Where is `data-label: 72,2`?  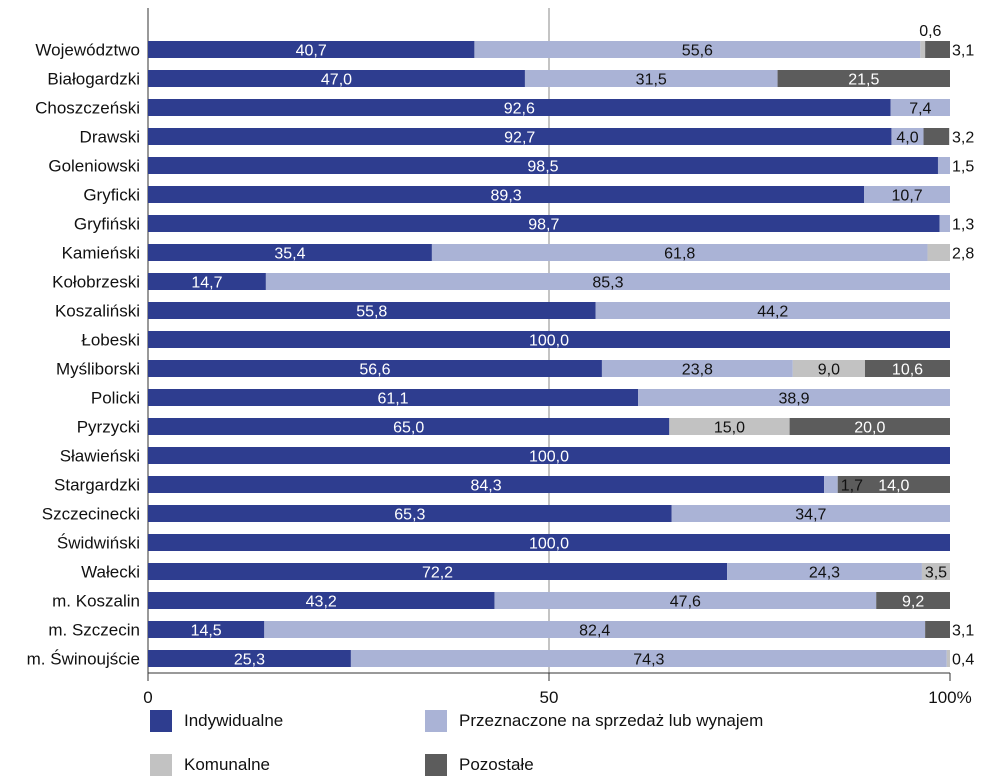
data-label: 72,2 is located at coordinates (437, 573).